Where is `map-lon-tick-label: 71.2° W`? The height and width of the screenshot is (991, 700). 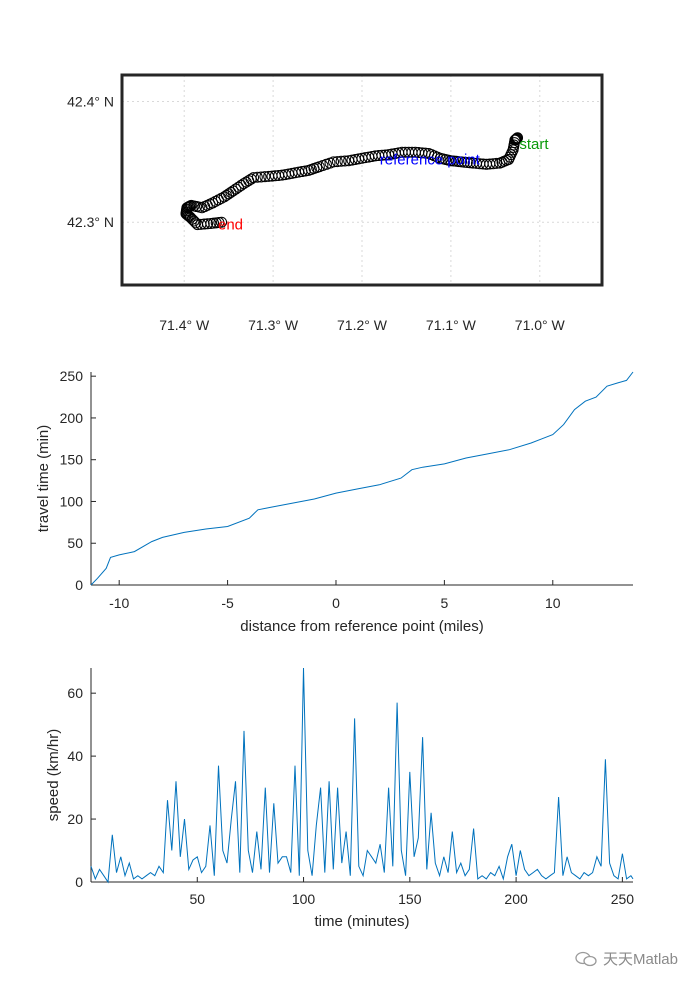
map-lon-tick-label: 71.2° W is located at coordinates (362, 325).